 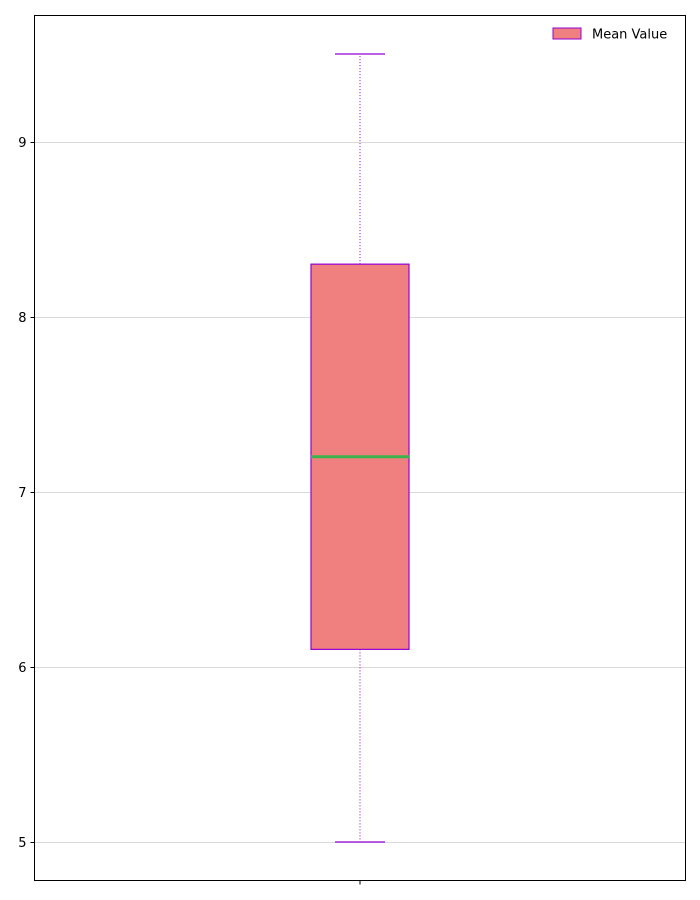 What do you see at coordinates (22, 493) in the screenshot?
I see `y-tick-label-7: 7` at bounding box center [22, 493].